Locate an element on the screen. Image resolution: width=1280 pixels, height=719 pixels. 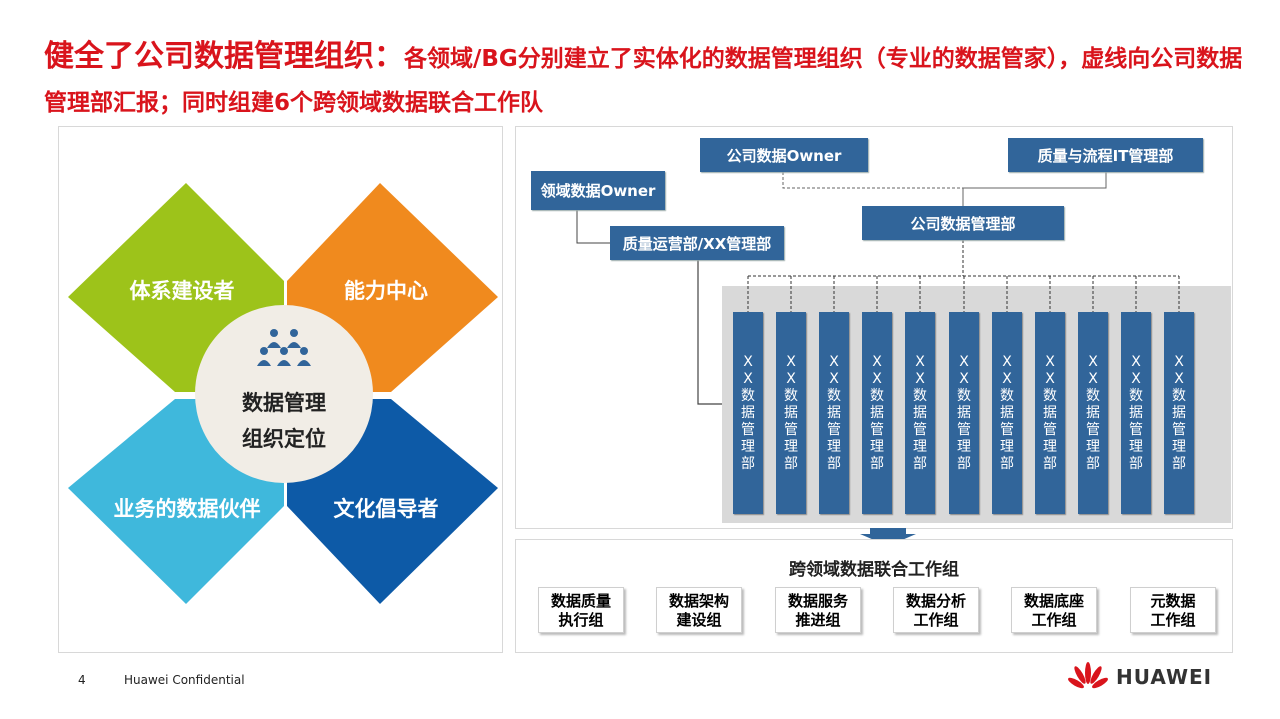
work-group-line1: 数据架构 is located at coordinates (698, 601).